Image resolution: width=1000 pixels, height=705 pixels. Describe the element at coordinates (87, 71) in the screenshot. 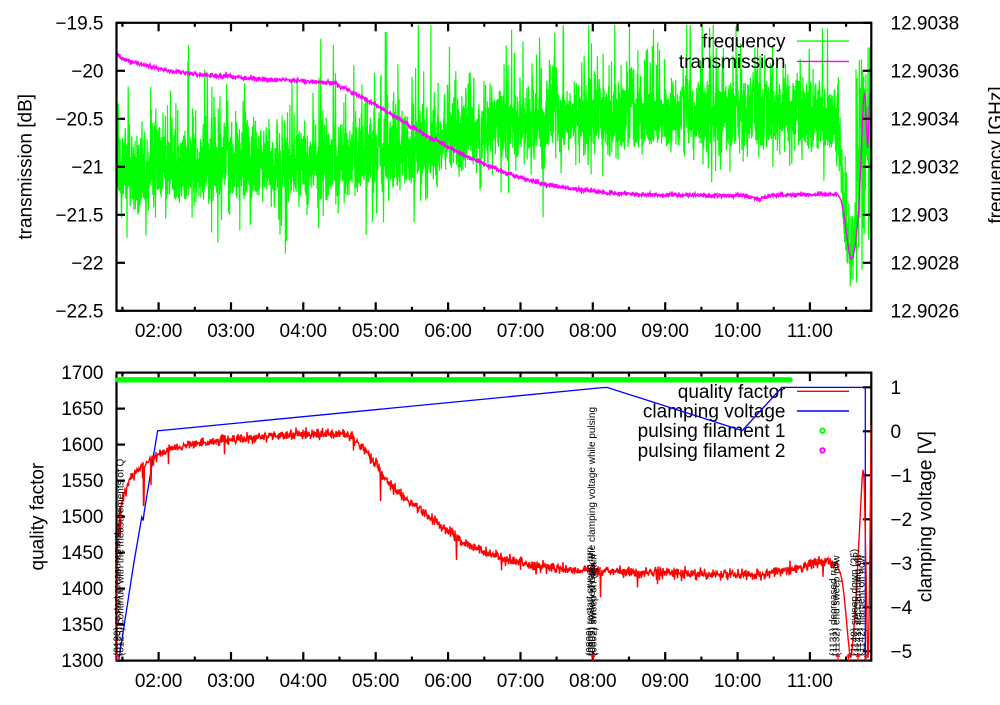

I see `svg-text: −20` at that location.